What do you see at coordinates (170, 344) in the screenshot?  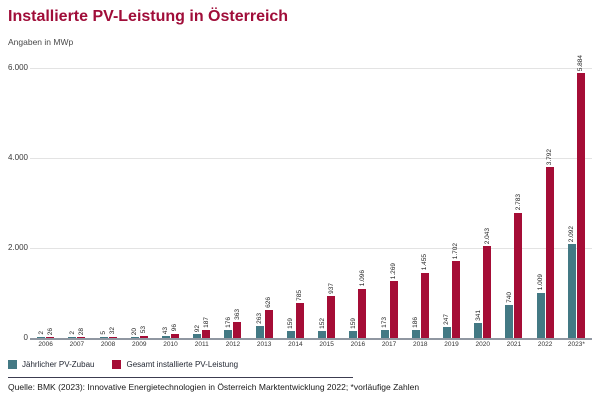 I see `x-tick-label: 2010` at bounding box center [170, 344].